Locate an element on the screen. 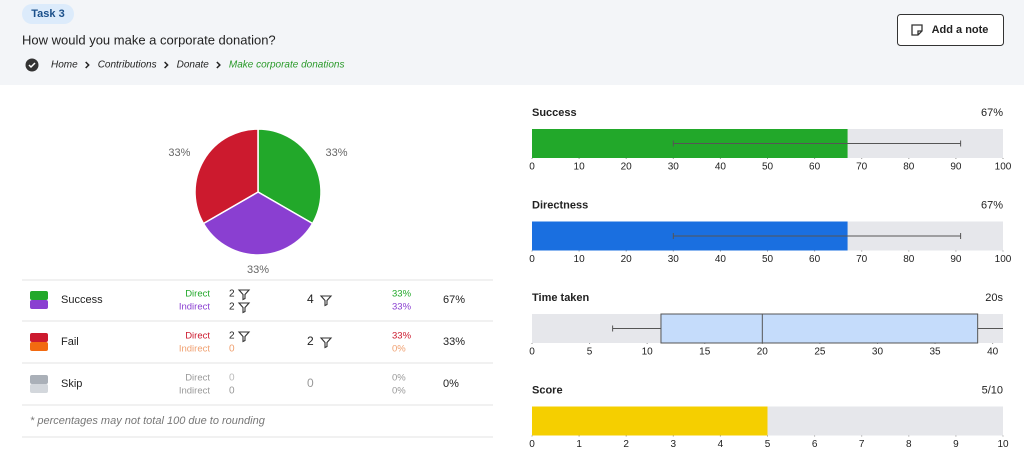  x-tick-label: 6 is located at coordinates (815, 444).